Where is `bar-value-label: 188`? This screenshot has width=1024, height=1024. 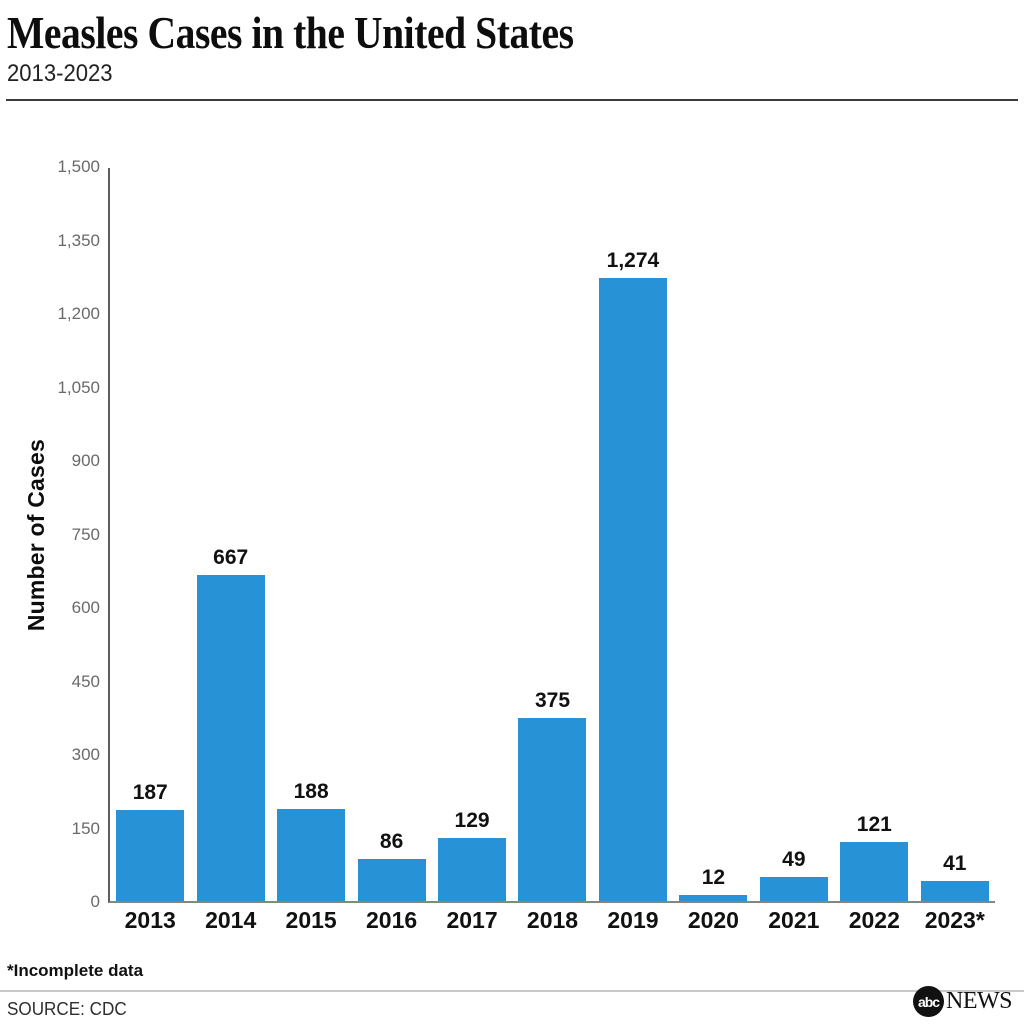
bar-value-label: 188 is located at coordinates (311, 792).